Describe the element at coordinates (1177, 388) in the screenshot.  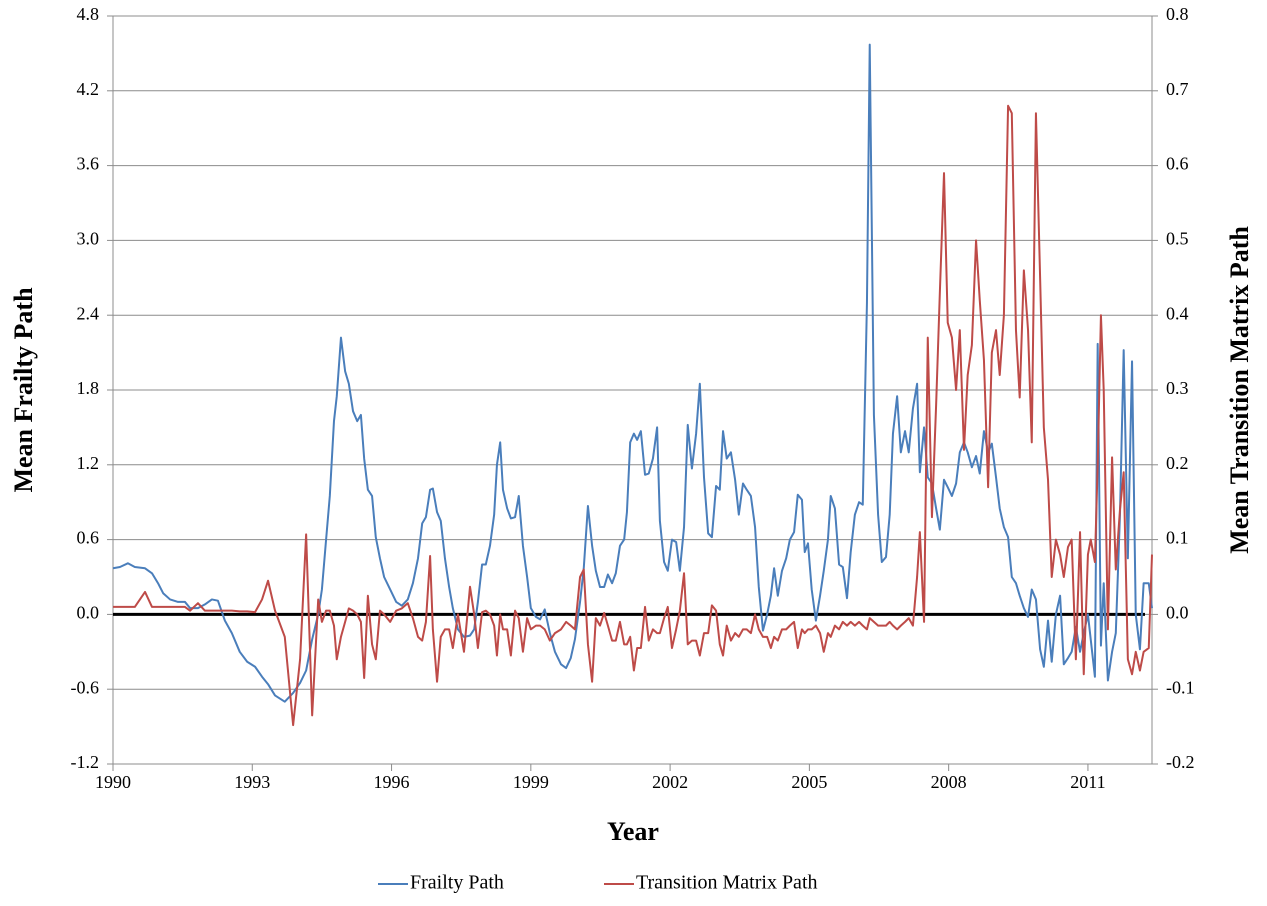
I see `y2-tick-label: 0.3` at that location.